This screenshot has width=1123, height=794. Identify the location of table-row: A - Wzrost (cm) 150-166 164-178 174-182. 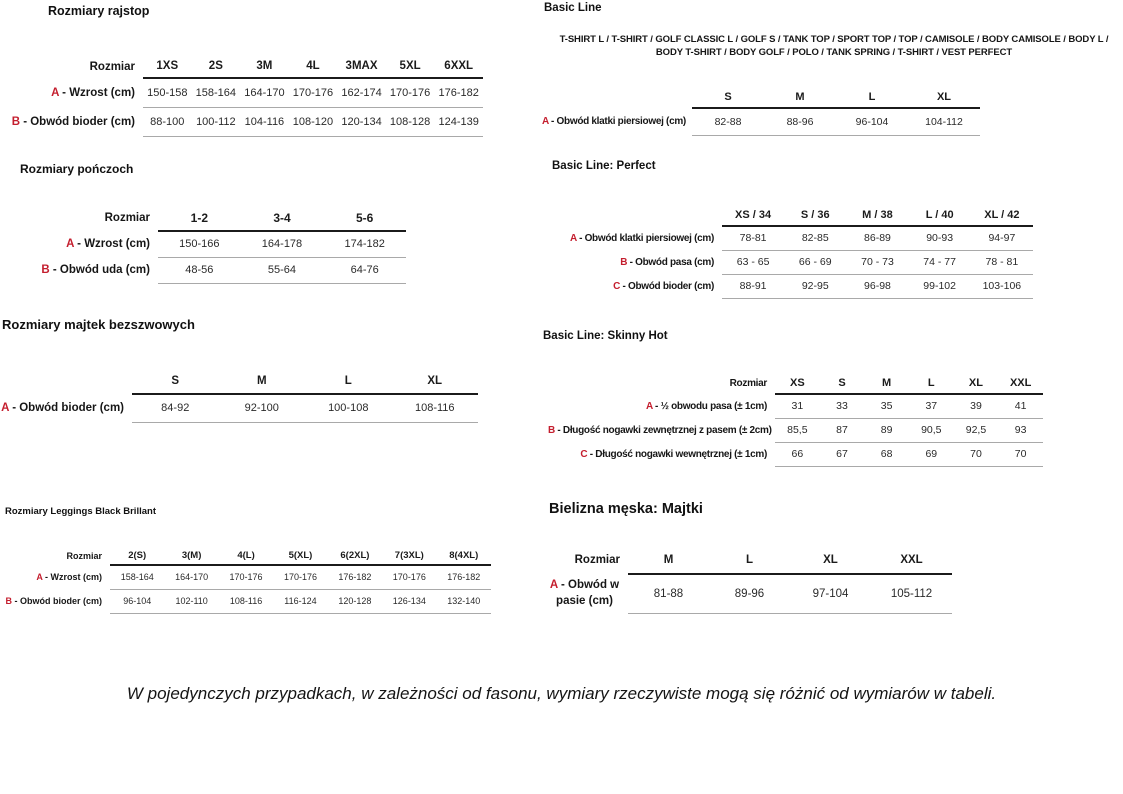
(203, 244).